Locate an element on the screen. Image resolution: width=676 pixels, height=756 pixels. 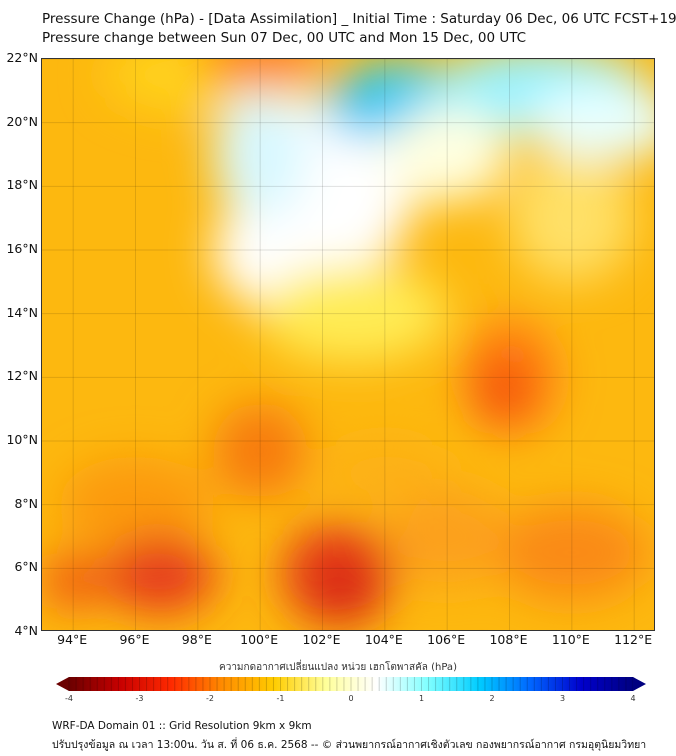
colorbar-tick-label: 1 is located at coordinates (421, 698).